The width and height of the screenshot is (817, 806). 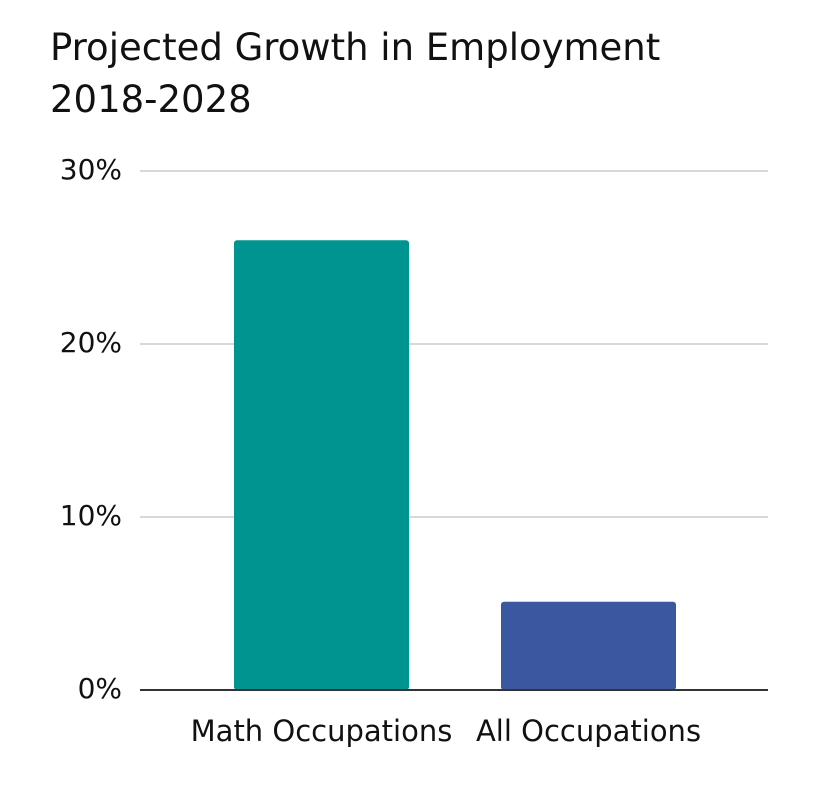 What do you see at coordinates (321, 731) in the screenshot?
I see `x-tick-label: Math Occupations` at bounding box center [321, 731].